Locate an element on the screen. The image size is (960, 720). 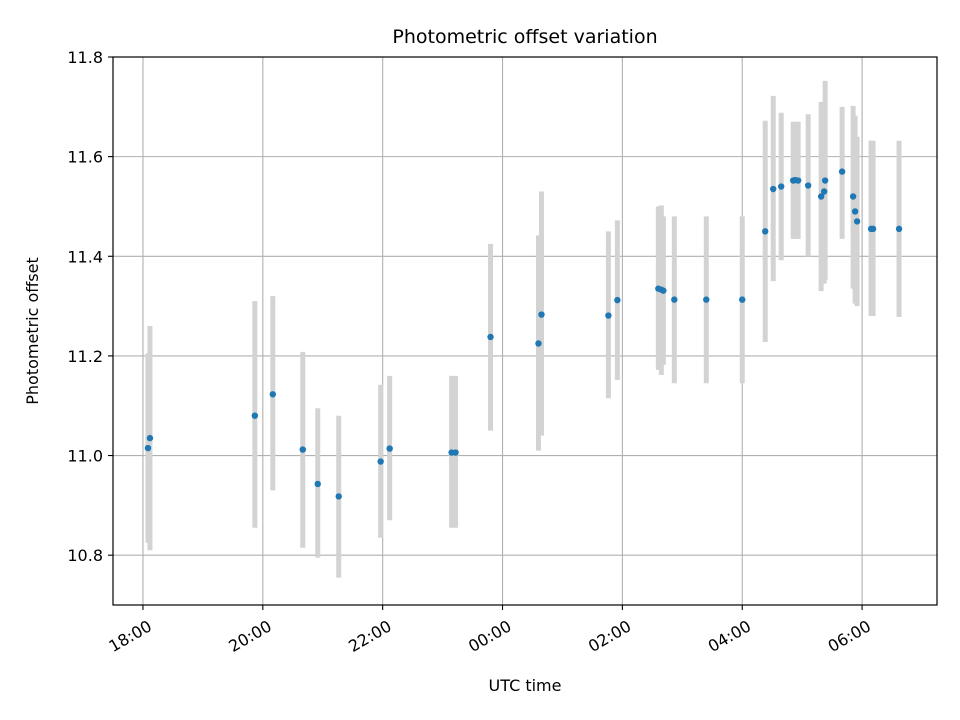
y-tick-label: 11.4 is located at coordinates (85, 256).